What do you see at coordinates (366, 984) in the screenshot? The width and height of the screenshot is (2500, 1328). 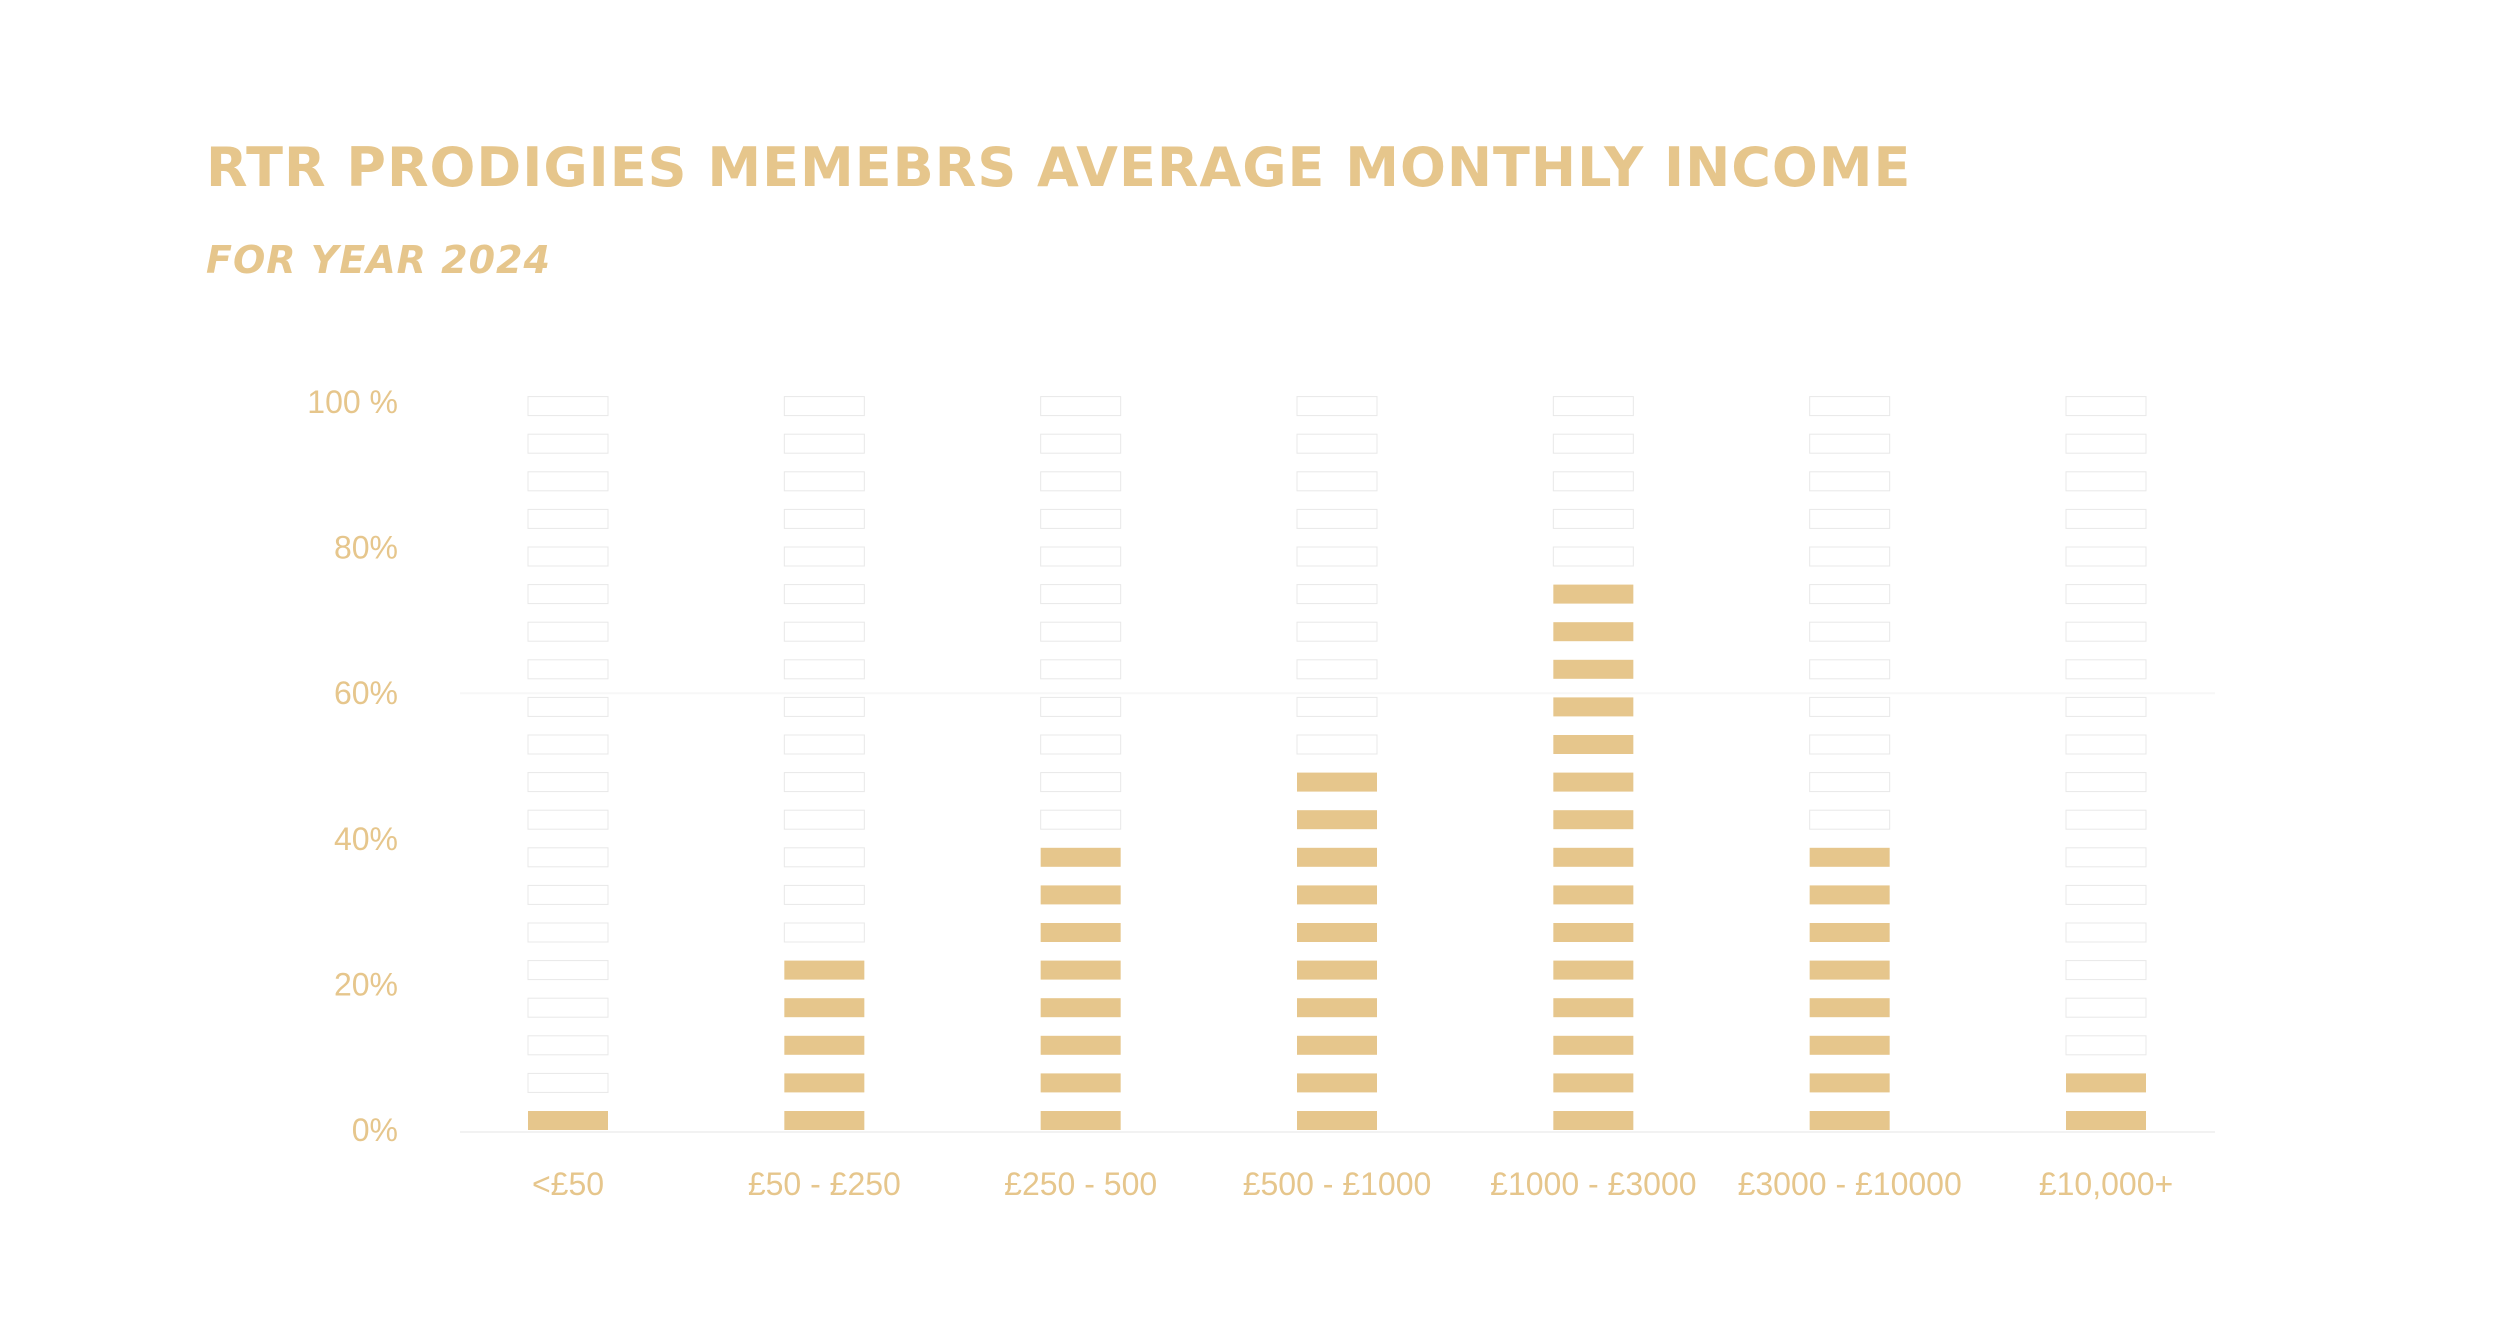 I see `y-tick-label: 20%` at bounding box center [366, 984].